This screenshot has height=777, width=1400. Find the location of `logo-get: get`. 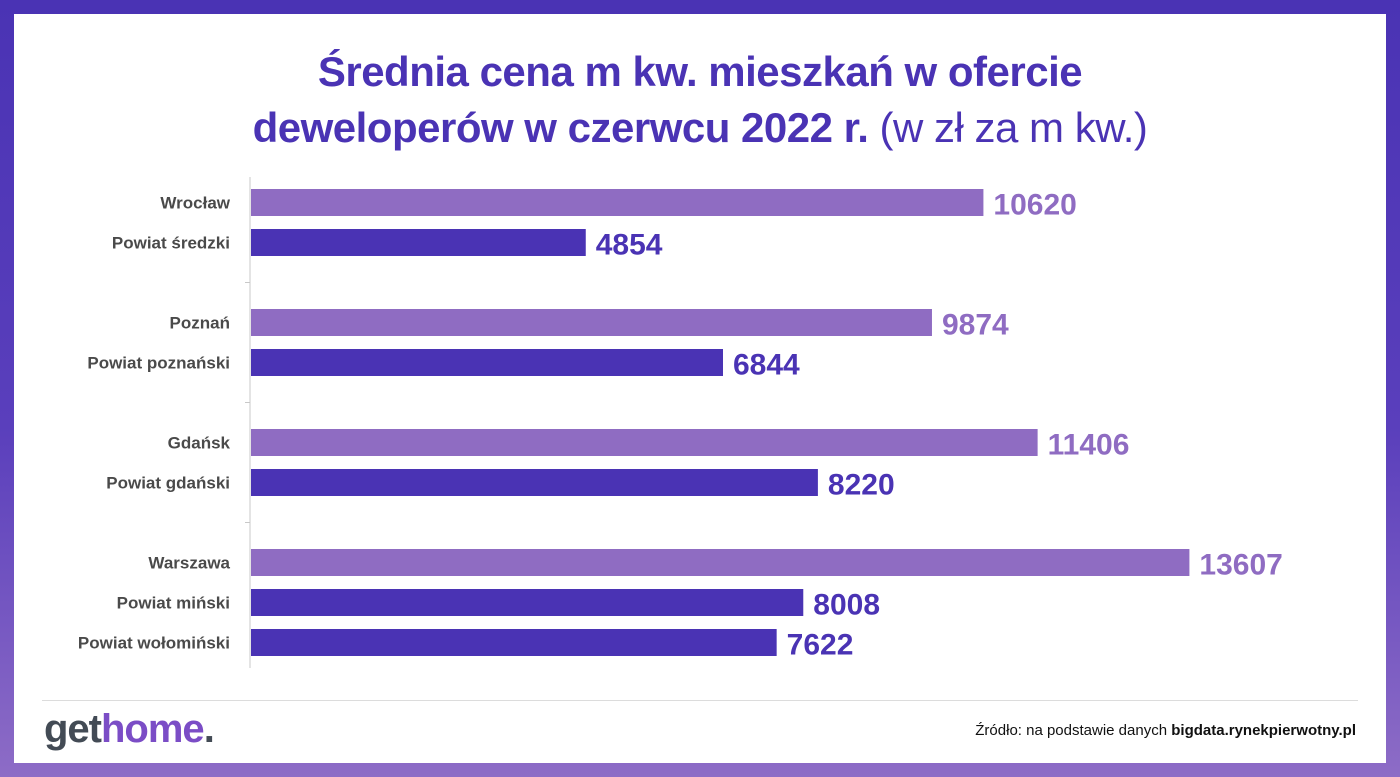

logo-get: get is located at coordinates (73, 729).